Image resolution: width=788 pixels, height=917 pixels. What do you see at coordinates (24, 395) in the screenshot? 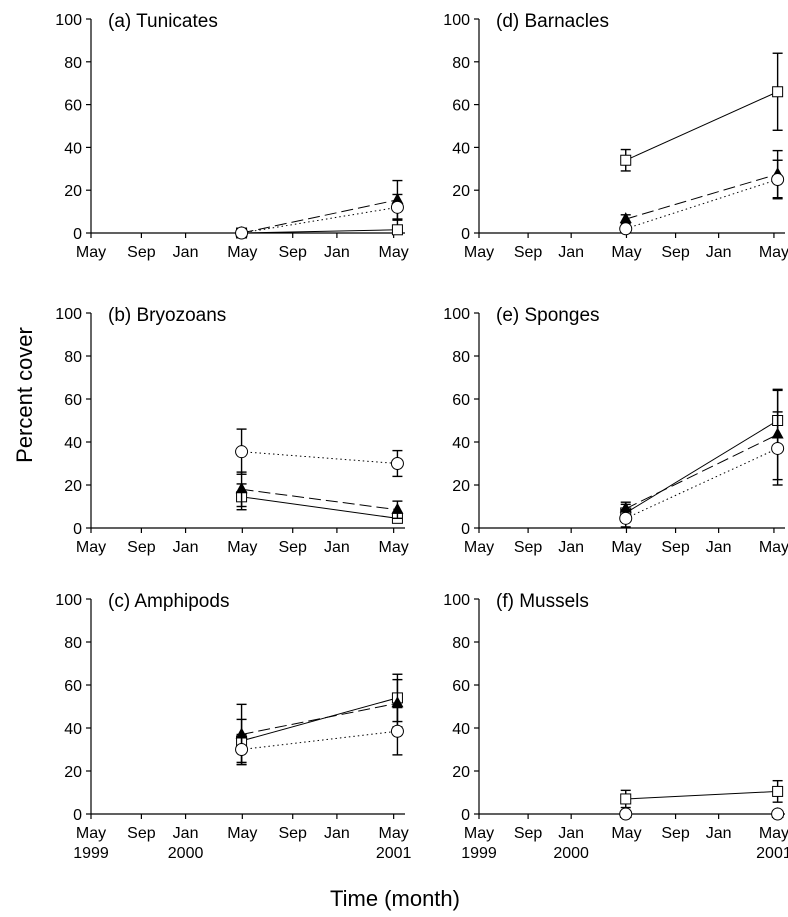
I see `y-axis-label: Percent cover` at bounding box center [24, 395].